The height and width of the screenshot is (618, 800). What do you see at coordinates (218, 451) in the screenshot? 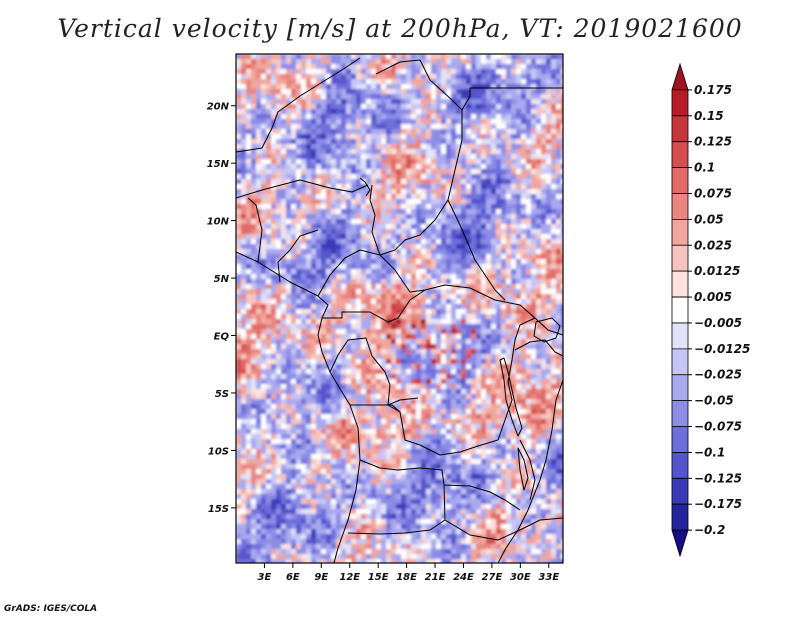
I see `y-tick-label: 10S` at bounding box center [218, 451].